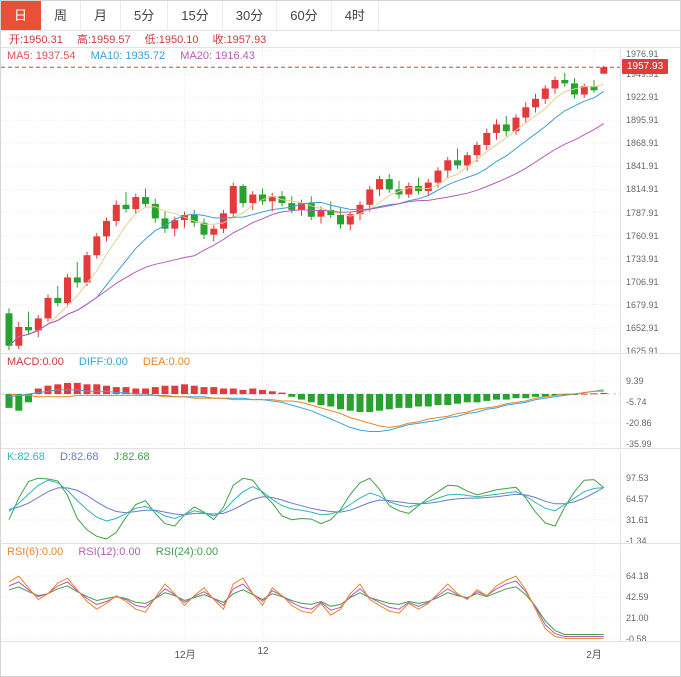  What do you see at coordinates (642, 212) in the screenshot?
I see `axis-tick-label: 1787.91` at bounding box center [642, 212].